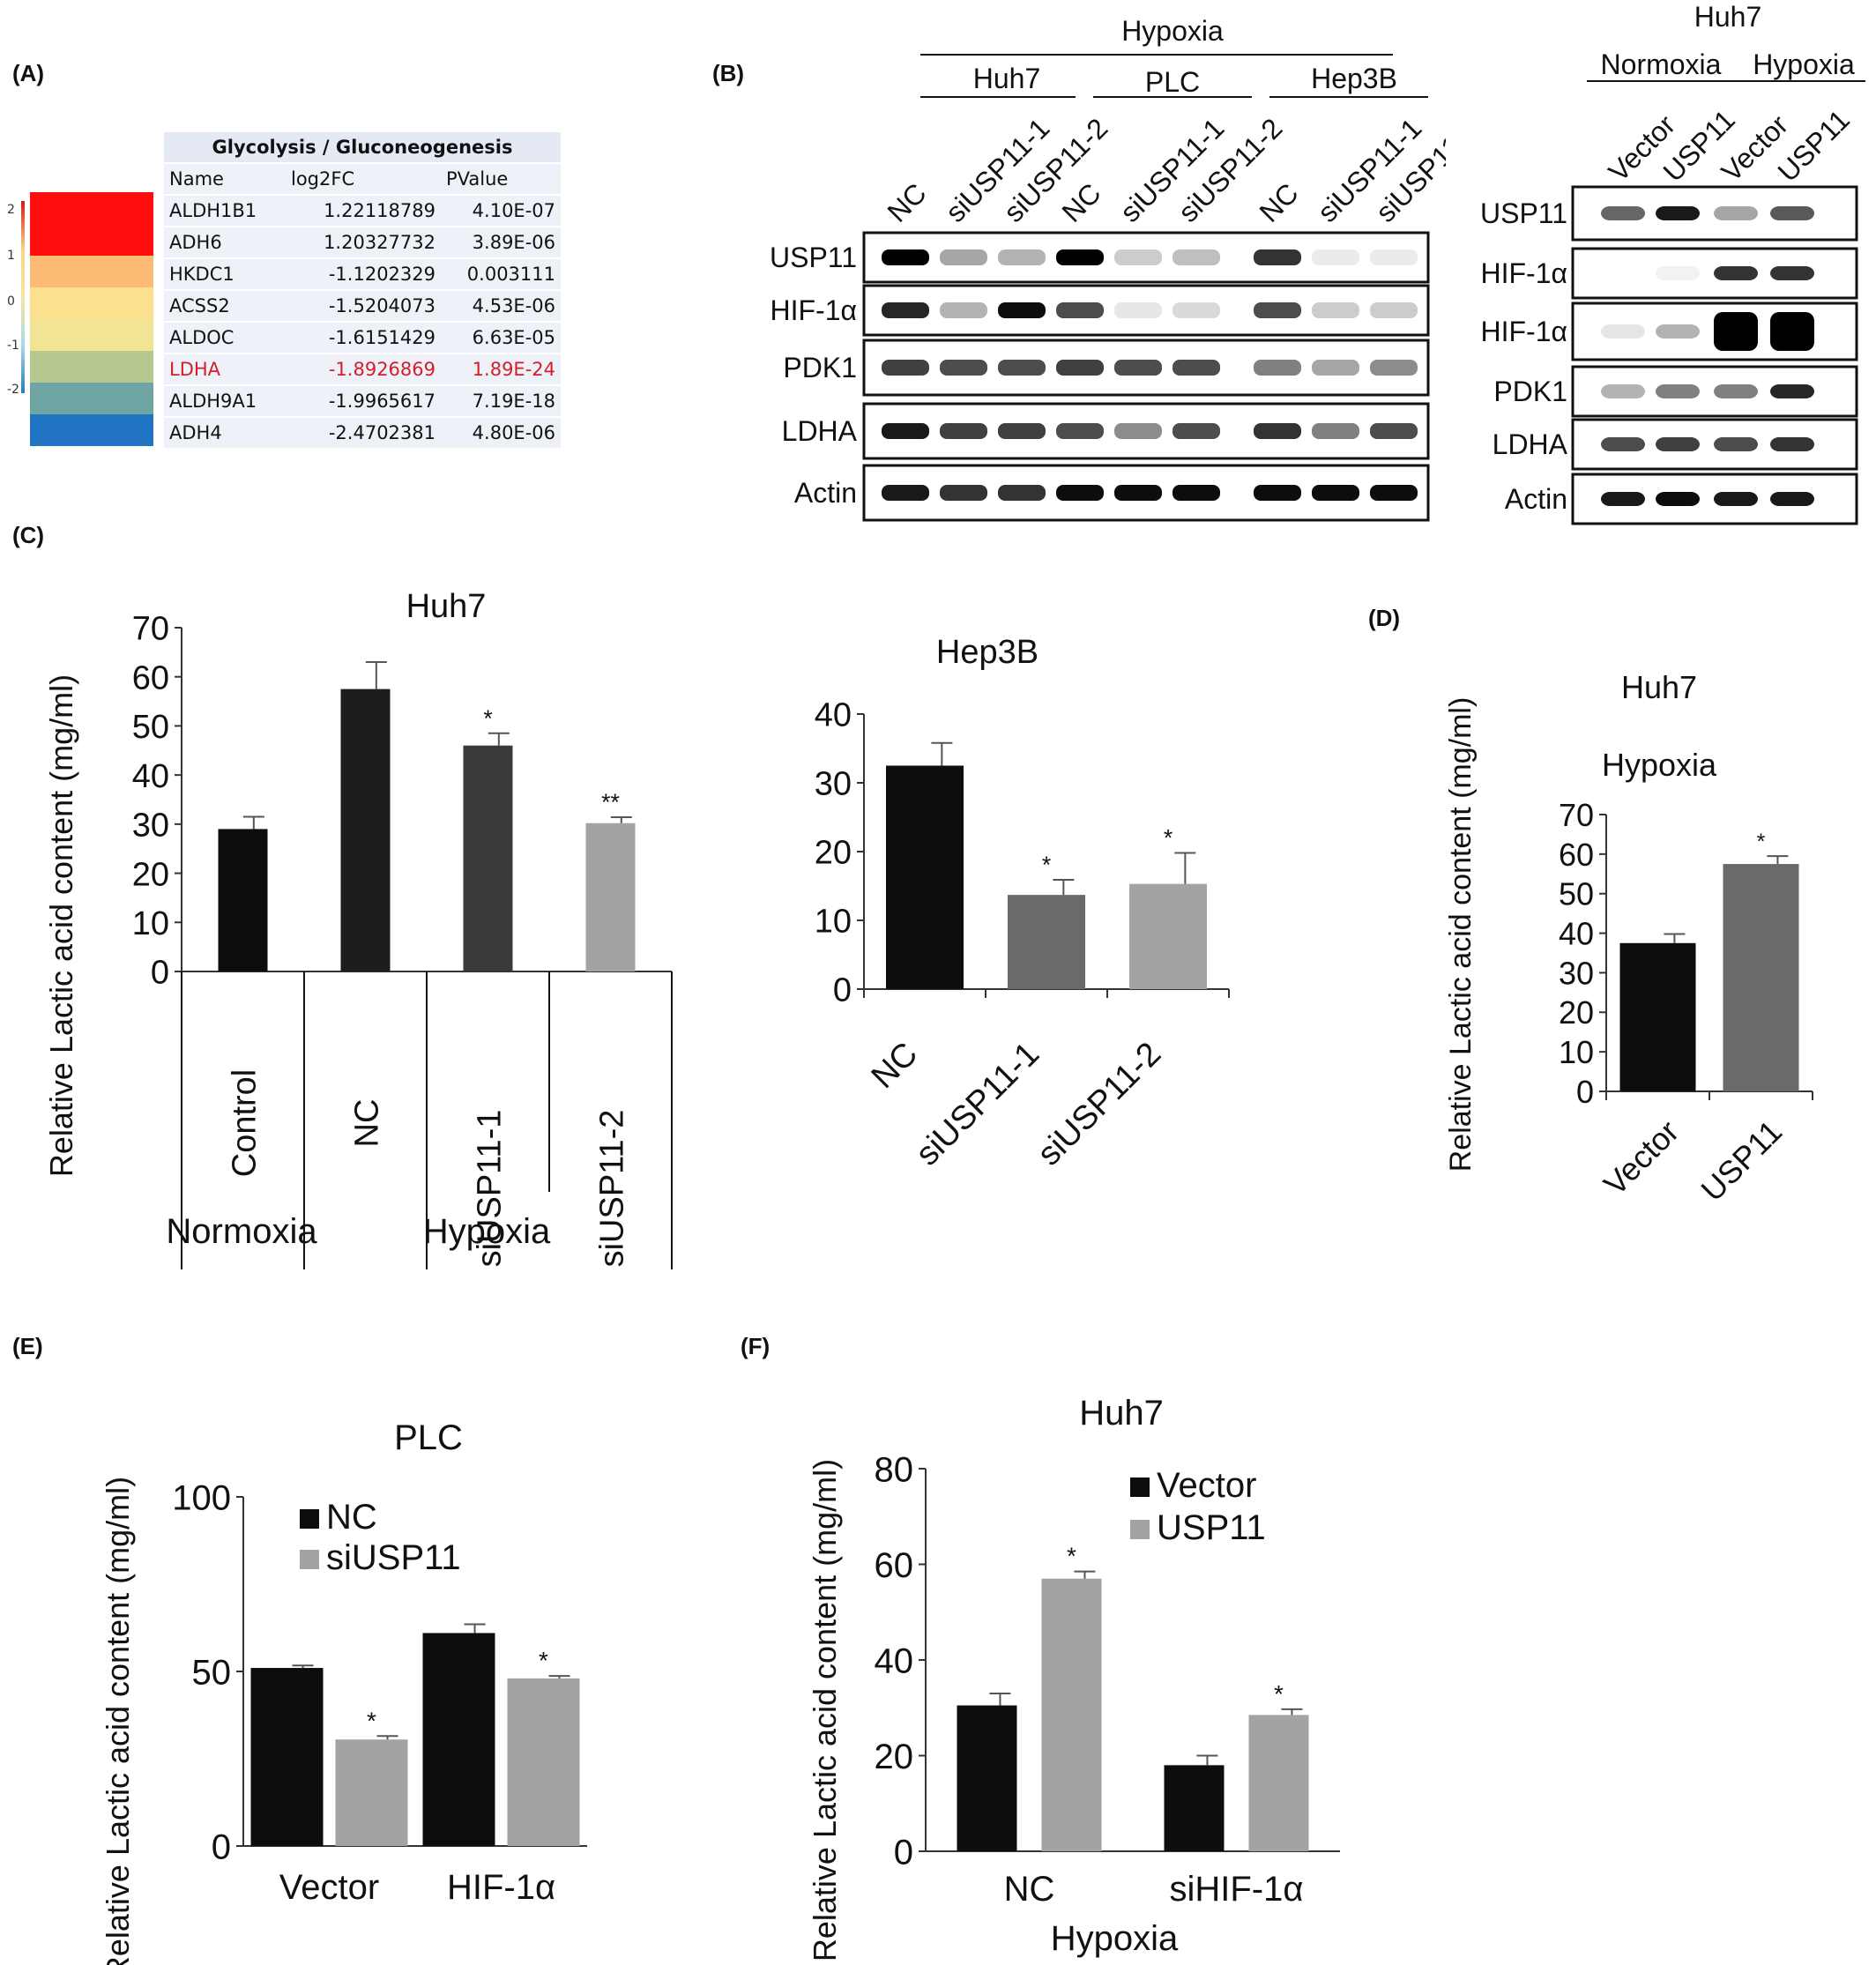 This screenshot has width=1876, height=1965. I want to click on log2fc-value: -1.1202329, so click(363, 275).